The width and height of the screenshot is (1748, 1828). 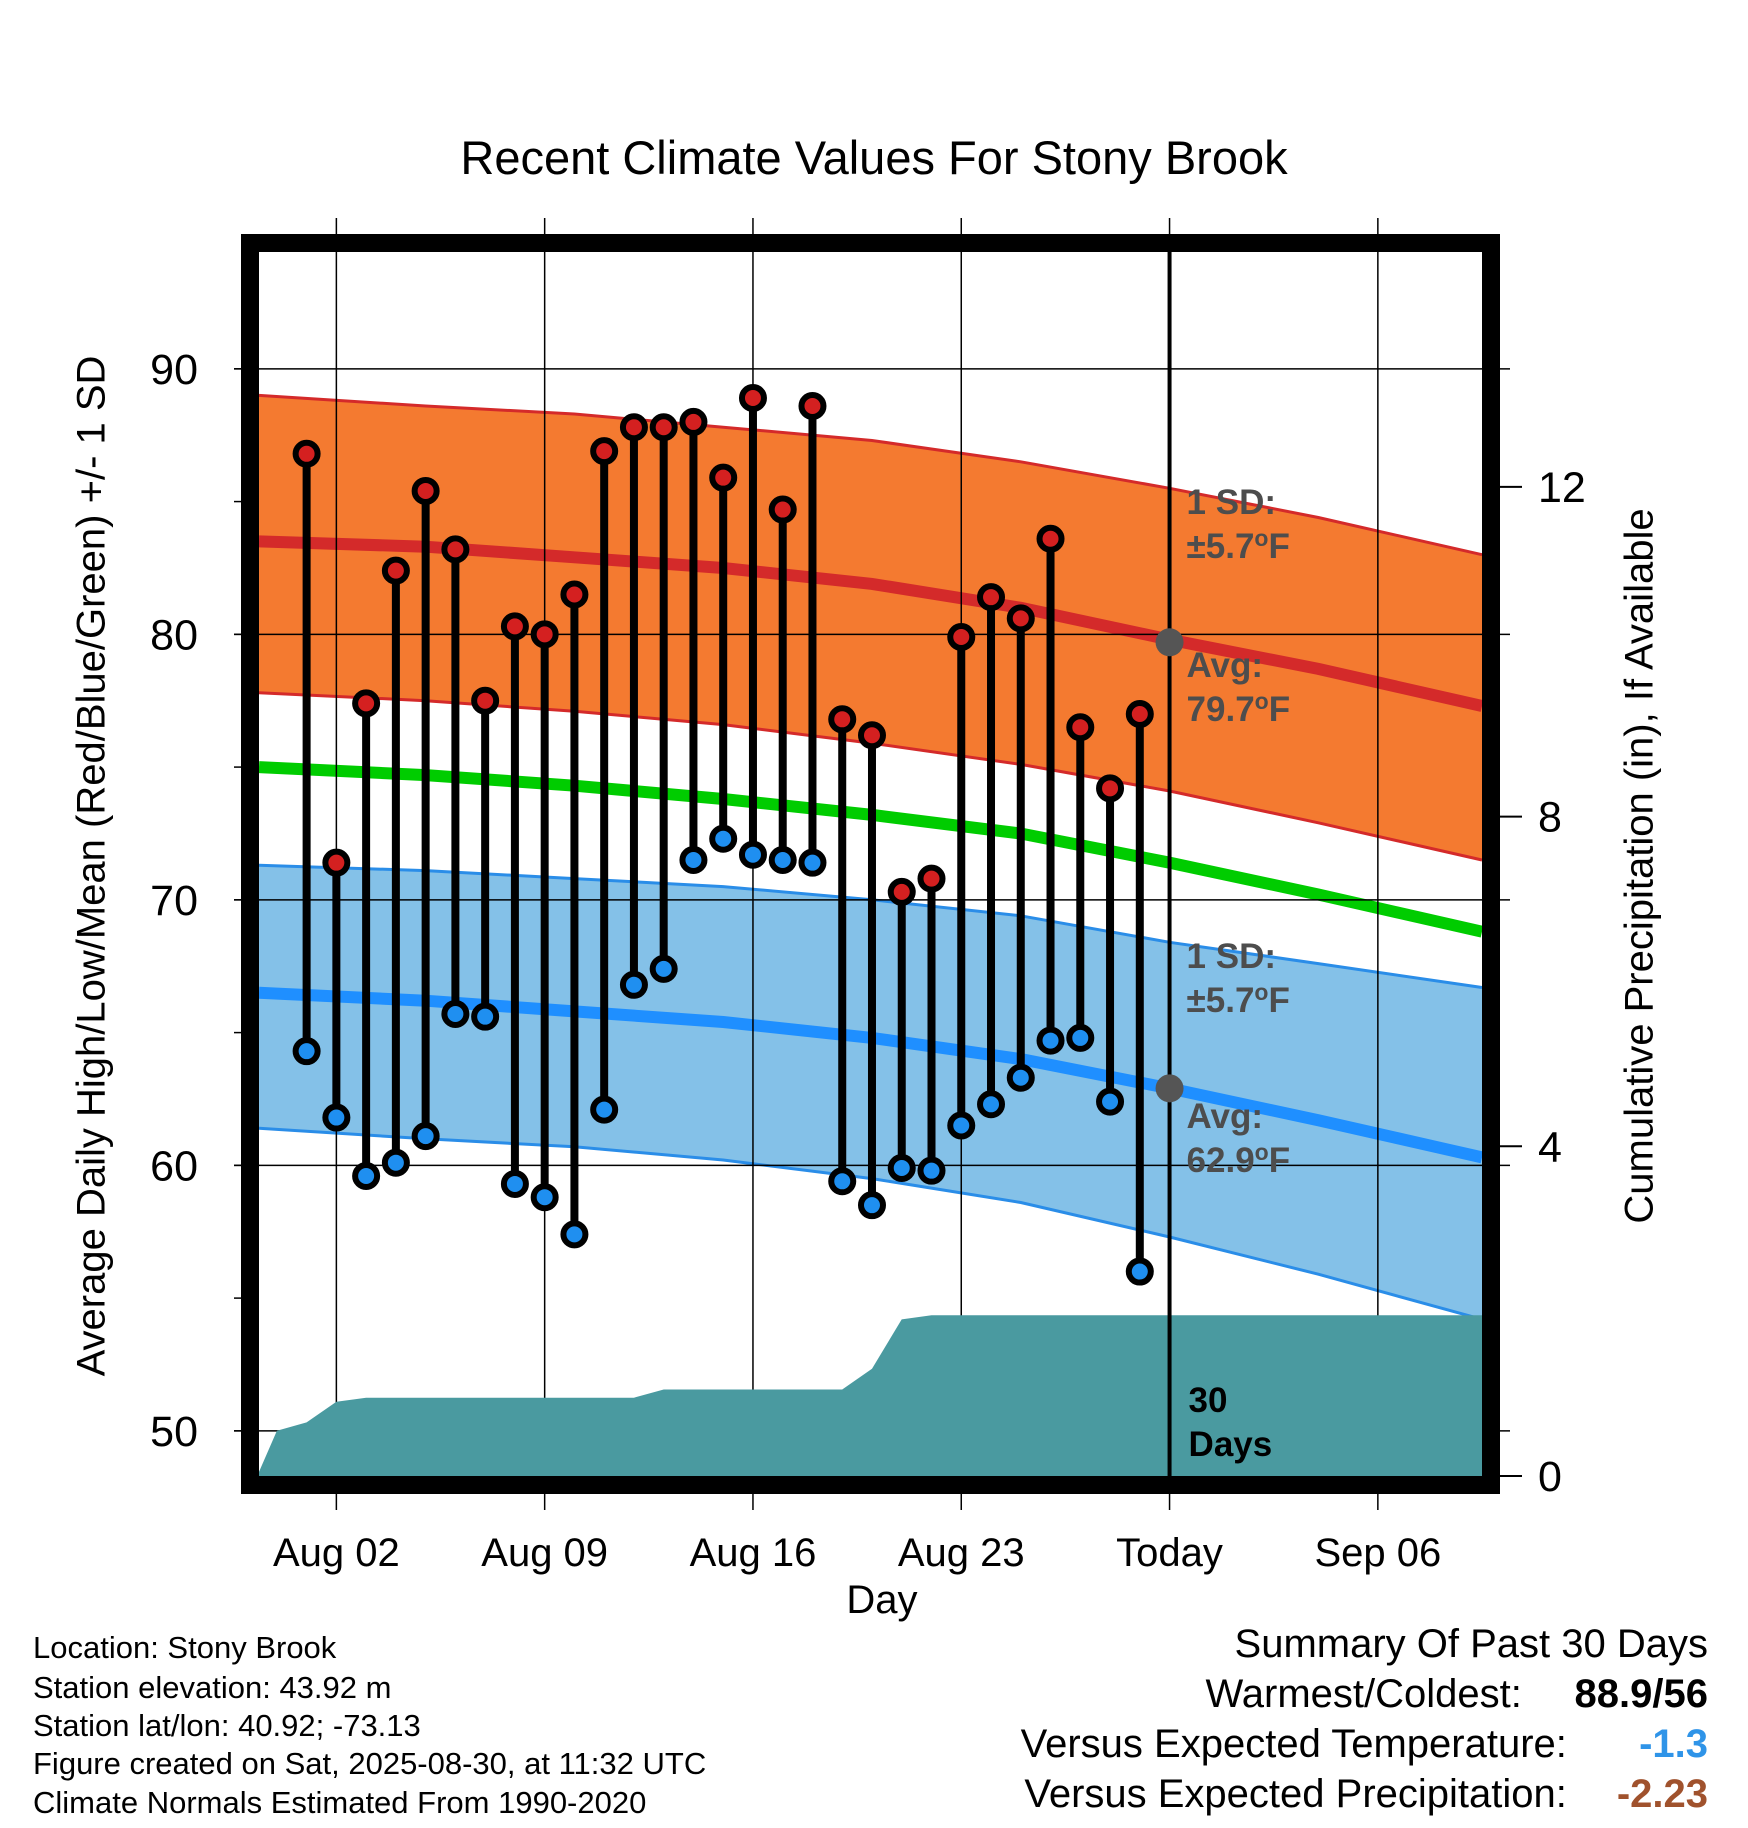 I want to click on x-tick-label: Aug 02, so click(x=336, y=1553).